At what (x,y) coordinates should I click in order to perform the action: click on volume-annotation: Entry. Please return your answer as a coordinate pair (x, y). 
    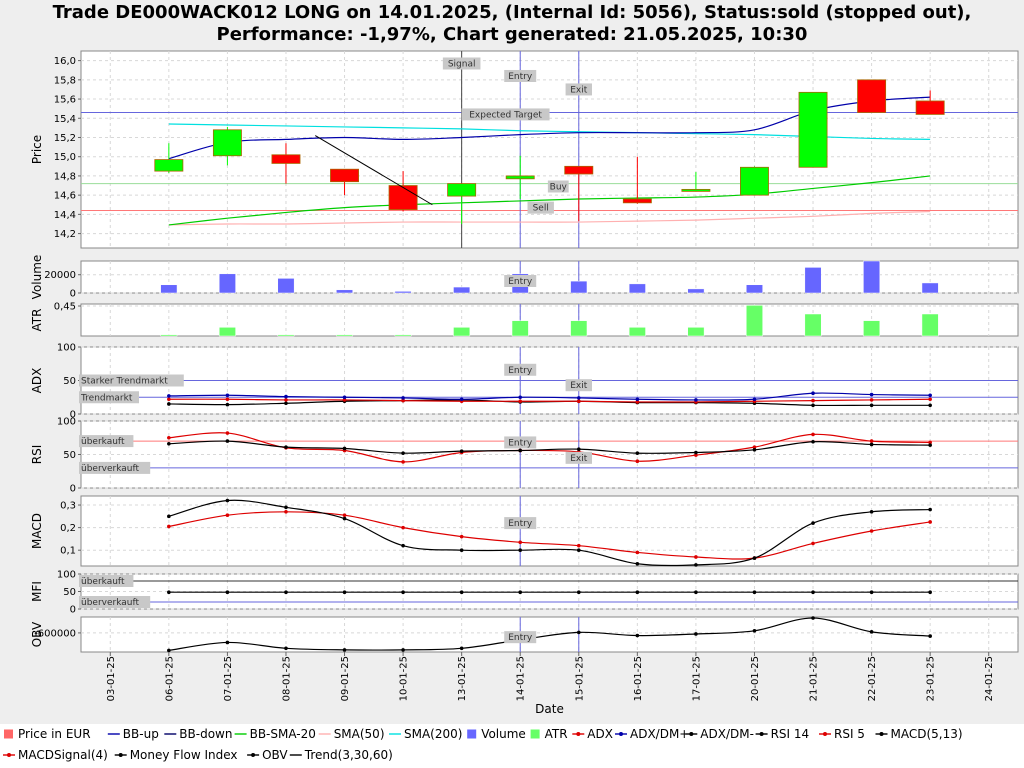
    Looking at the image, I should click on (520, 282).